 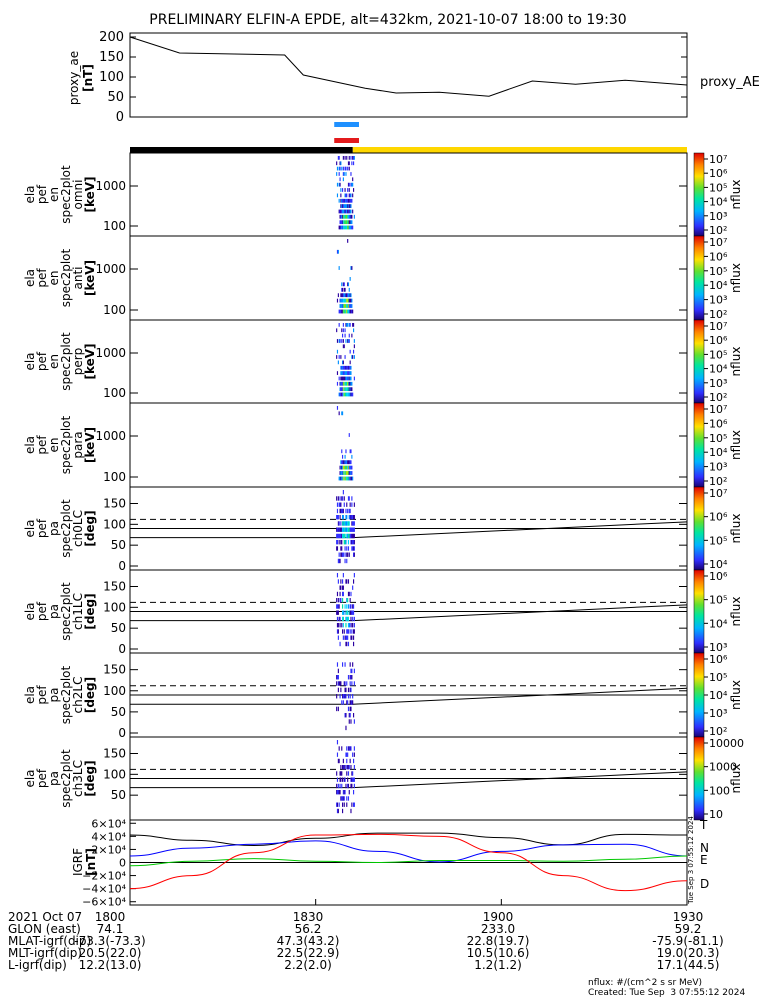 I want to click on colorbar-tick-label: 10⁷, so click(x=718, y=493).